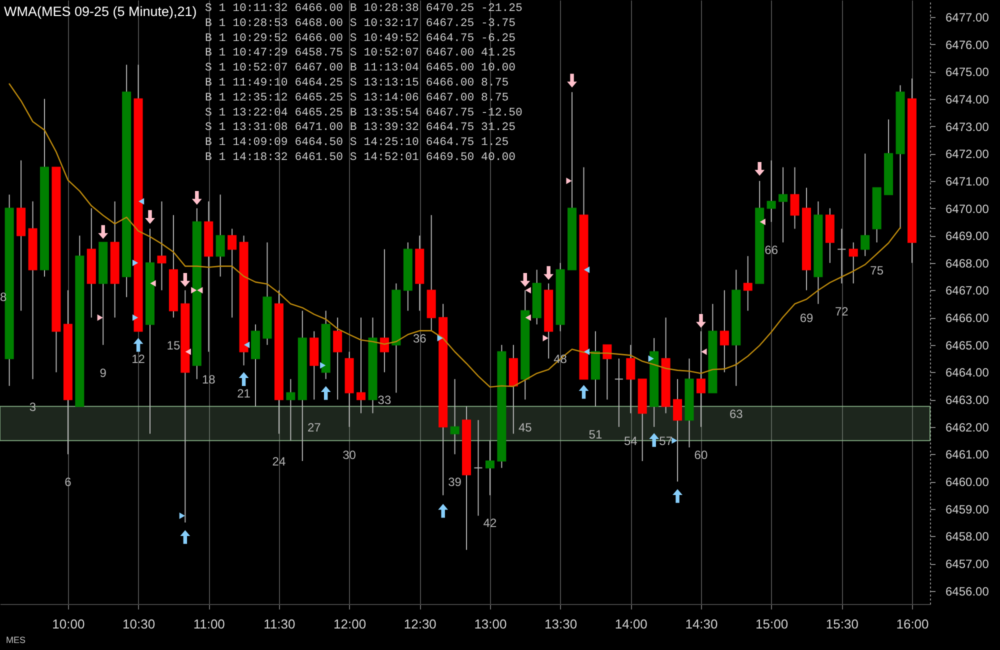  Describe the element at coordinates (419, 339) in the screenshot. I see `annotation: 36` at that location.